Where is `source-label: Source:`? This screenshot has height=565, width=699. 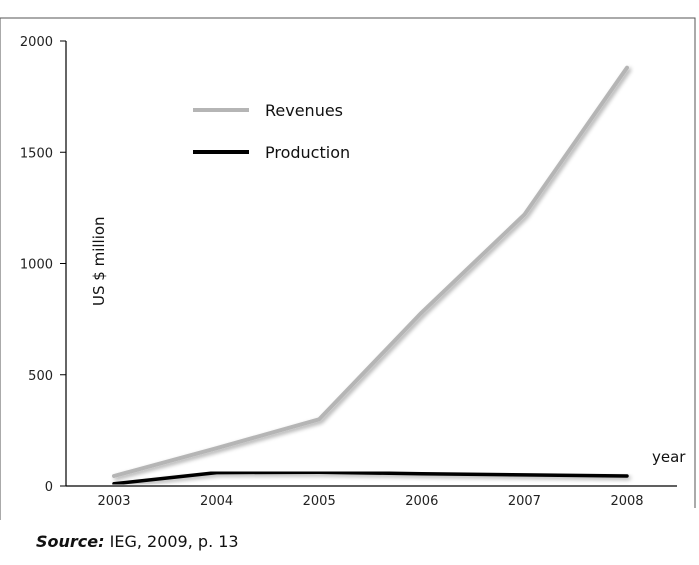
source-label: Source: is located at coordinates (70, 541).